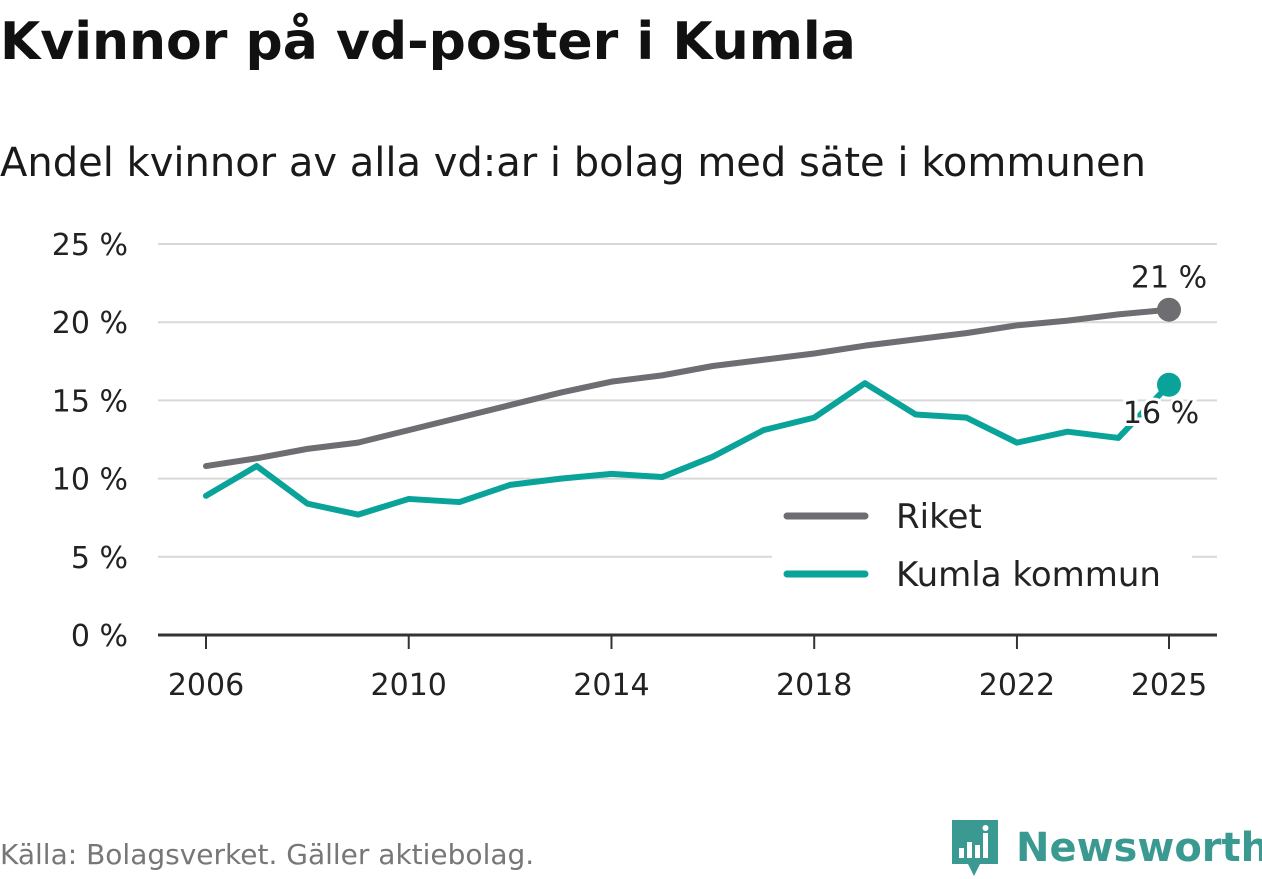 The image size is (1262, 879). What do you see at coordinates (975, 848) in the screenshot?
I see `newsworthy-logo-icon` at bounding box center [975, 848].